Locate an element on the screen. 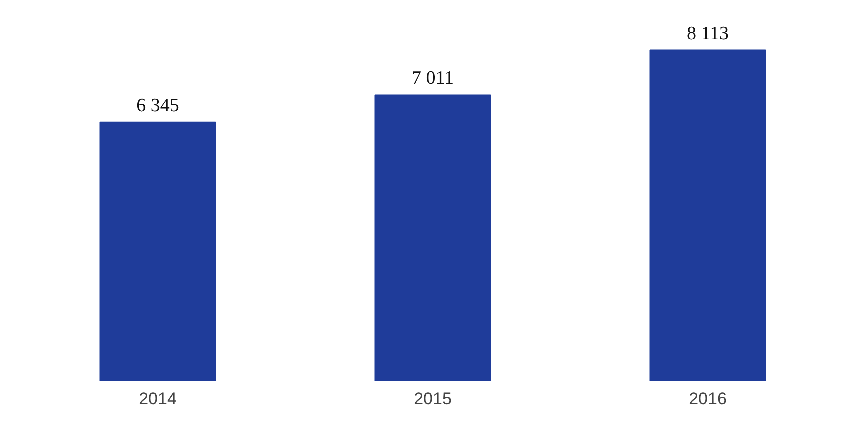 This screenshot has height=421, width=865. x-tick-label: 2014 is located at coordinates (158, 399).